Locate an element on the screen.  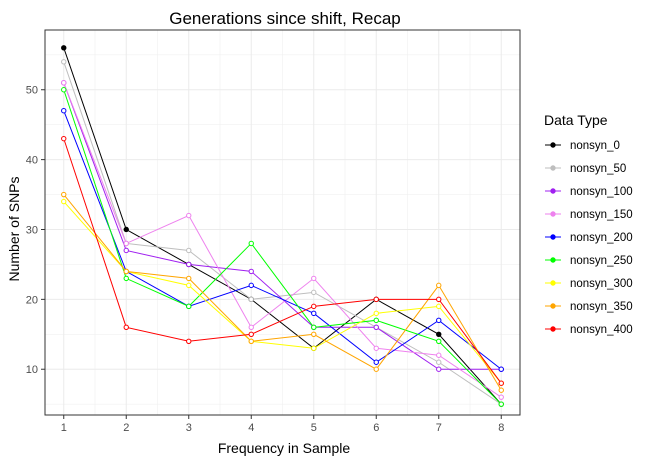
legend-item-nonsyn_250: nonsyn_250 is located at coordinates (589, 261).